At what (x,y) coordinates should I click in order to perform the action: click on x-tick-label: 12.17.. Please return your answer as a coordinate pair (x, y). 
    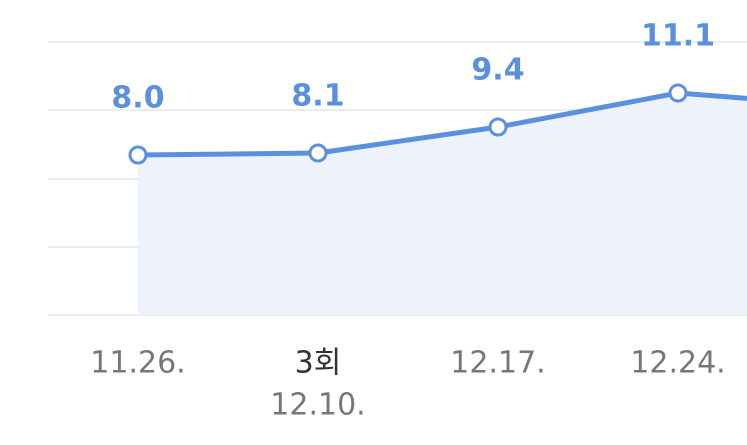
    Looking at the image, I should click on (497, 363).